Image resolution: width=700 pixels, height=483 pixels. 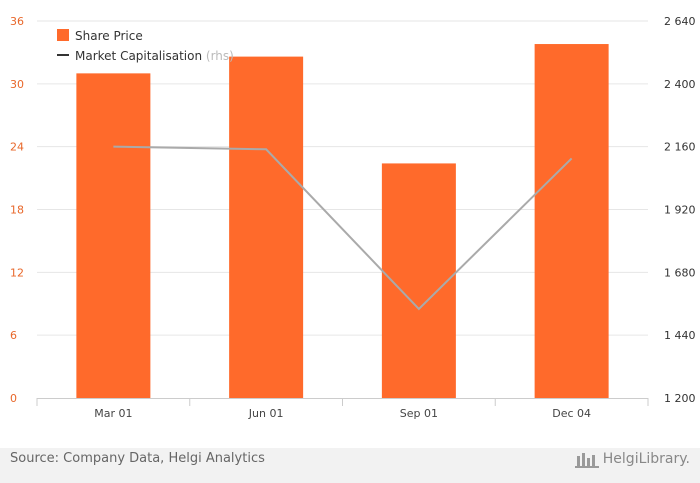 I want to click on y-right-tick-label: 1 200, so click(x=680, y=398).